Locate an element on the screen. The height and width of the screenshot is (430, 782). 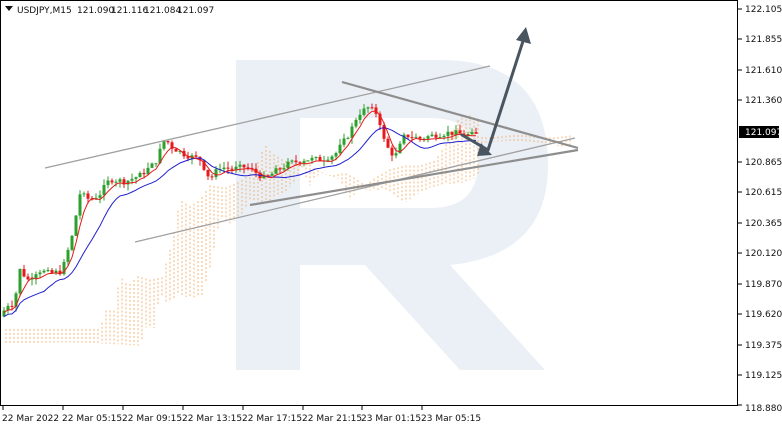
symbol-label: USDJPY,M15 is located at coordinates (44, 11).